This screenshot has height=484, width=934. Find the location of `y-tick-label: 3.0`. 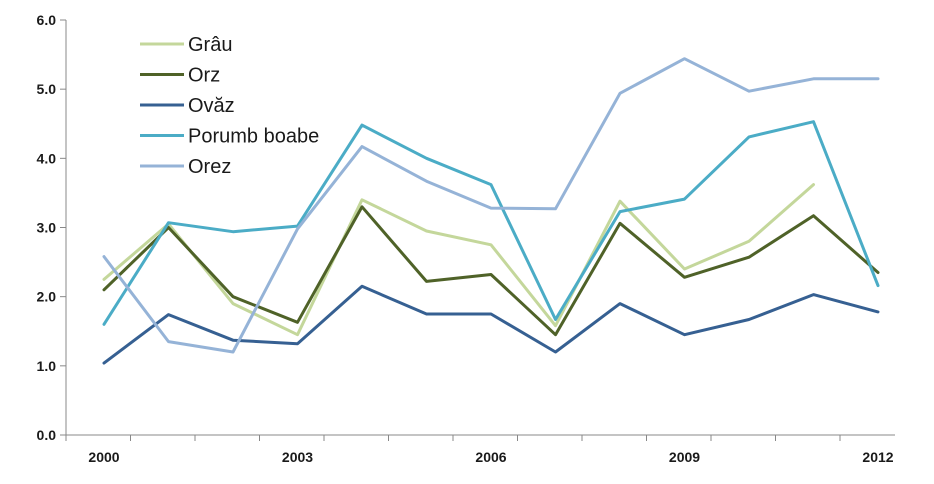

y-tick-label: 3.0 is located at coordinates (47, 228).